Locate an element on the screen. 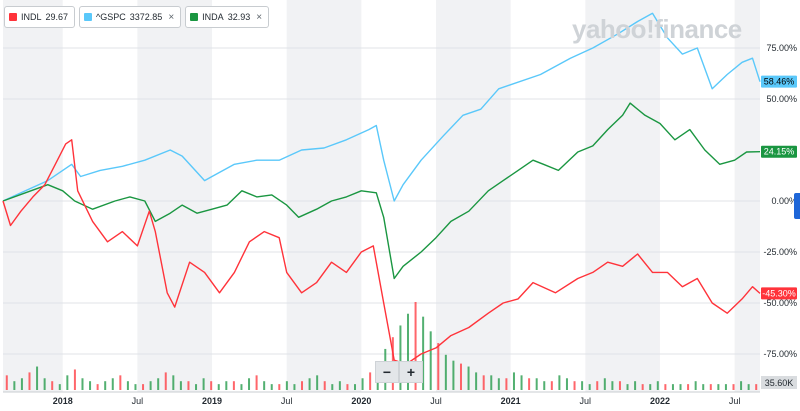 This screenshot has width=800, height=411. legend-value: 3372.85 is located at coordinates (146, 17).